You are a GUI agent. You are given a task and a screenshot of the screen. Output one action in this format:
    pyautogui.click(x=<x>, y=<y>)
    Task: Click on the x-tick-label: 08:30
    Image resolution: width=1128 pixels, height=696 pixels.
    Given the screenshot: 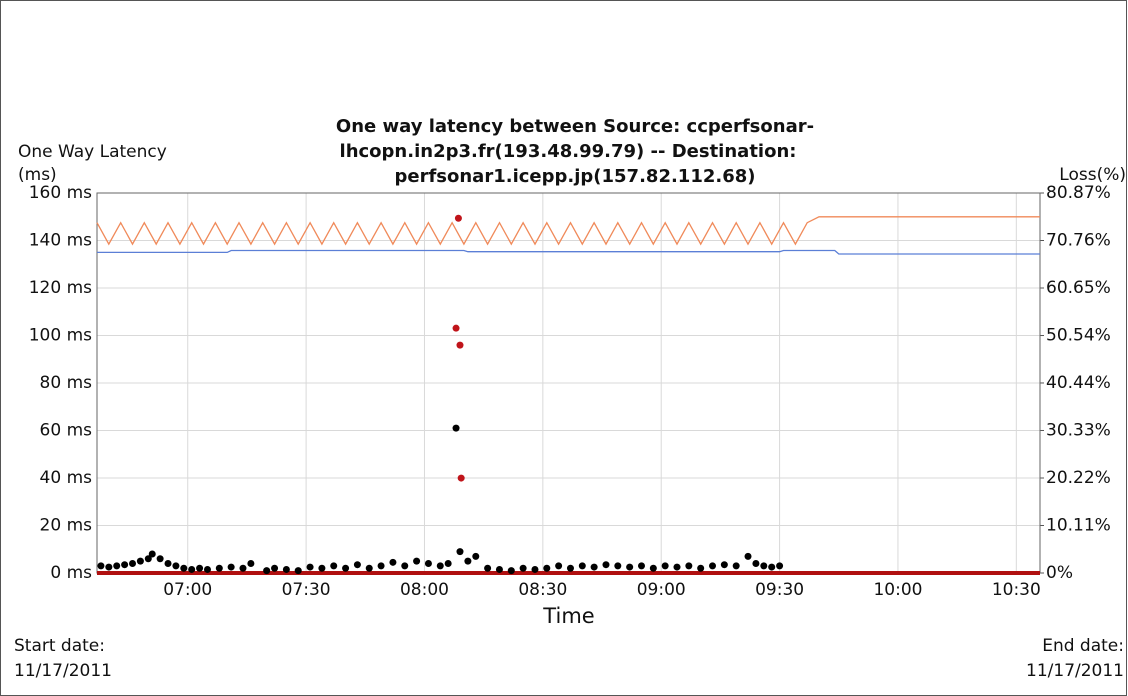 What is the action you would take?
    pyautogui.click(x=542, y=590)
    